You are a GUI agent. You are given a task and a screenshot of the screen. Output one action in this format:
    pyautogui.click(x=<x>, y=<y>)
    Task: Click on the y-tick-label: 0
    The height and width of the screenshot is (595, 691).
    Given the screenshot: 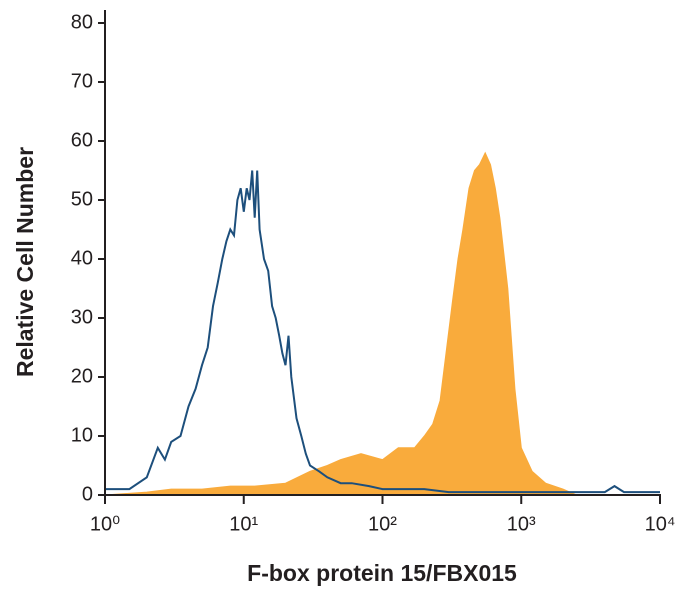 What is the action you would take?
    pyautogui.click(x=87, y=494)
    